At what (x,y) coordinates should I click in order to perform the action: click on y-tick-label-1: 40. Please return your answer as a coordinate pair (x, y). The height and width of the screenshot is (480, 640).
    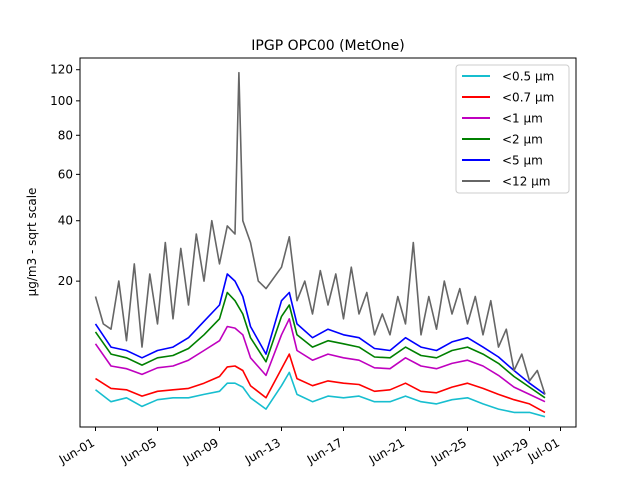
    Looking at the image, I should click on (65, 221).